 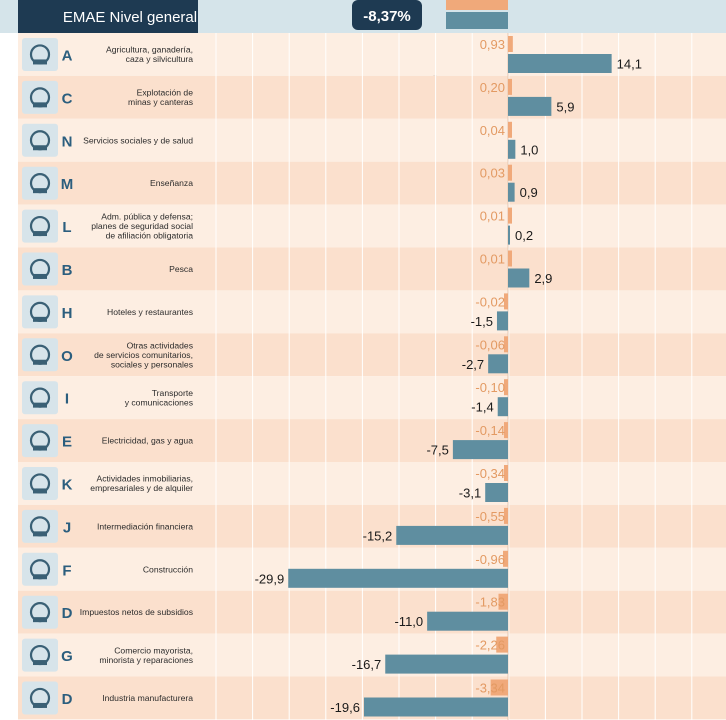 I want to click on sector-code: K, so click(x=67, y=484).